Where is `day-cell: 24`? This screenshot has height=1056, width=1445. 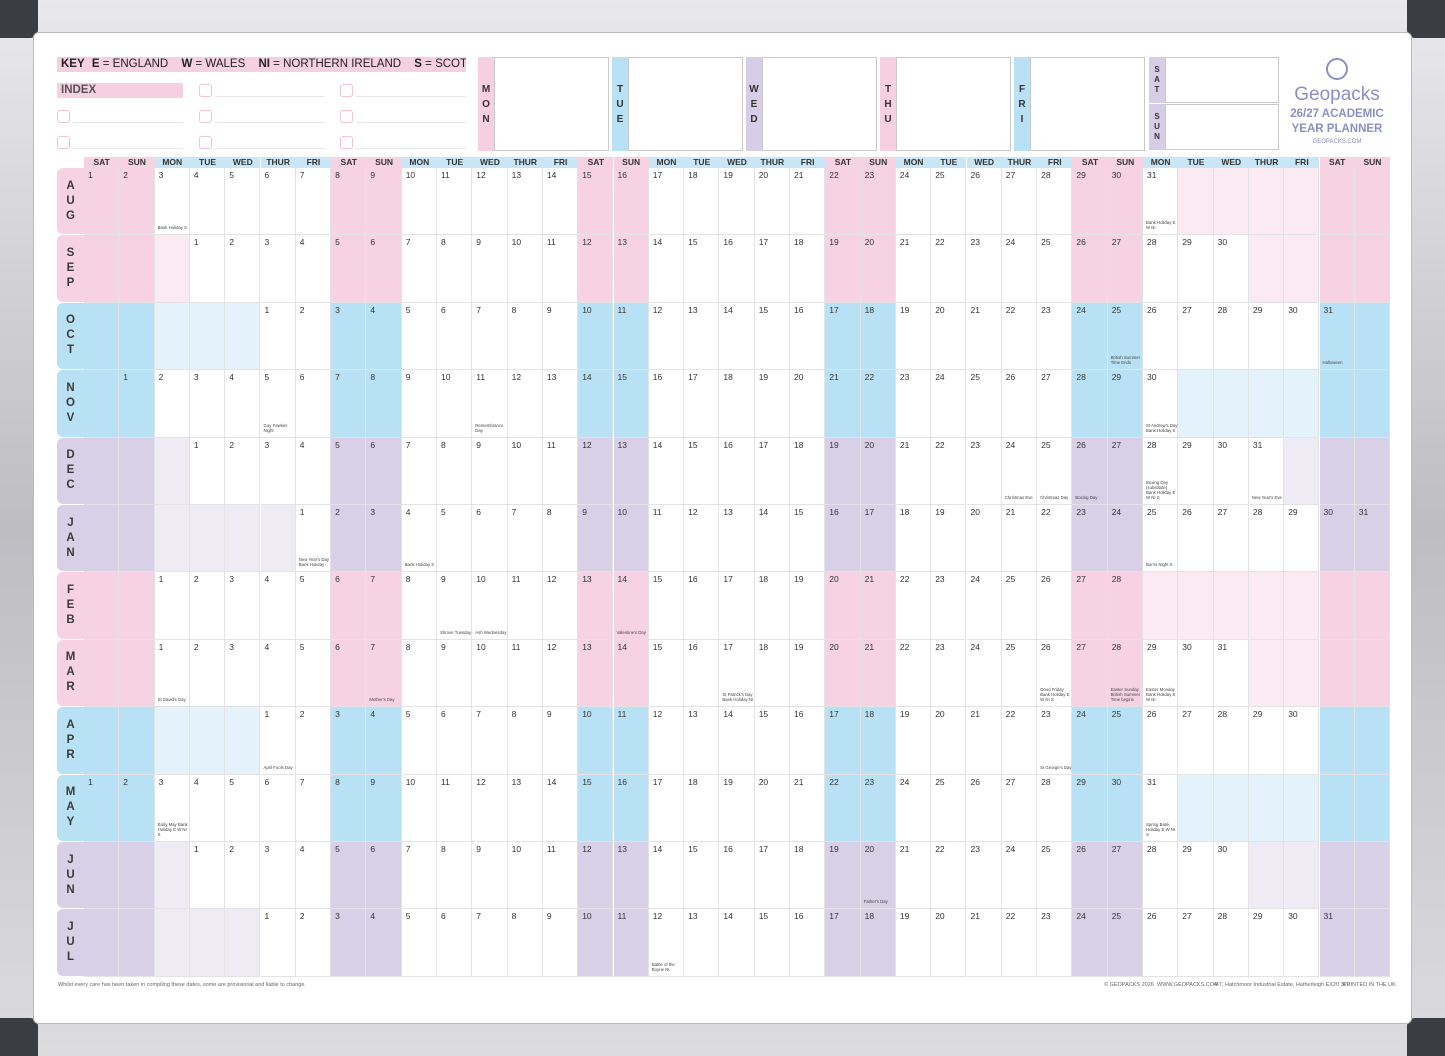 day-cell: 24 is located at coordinates (1125, 539).